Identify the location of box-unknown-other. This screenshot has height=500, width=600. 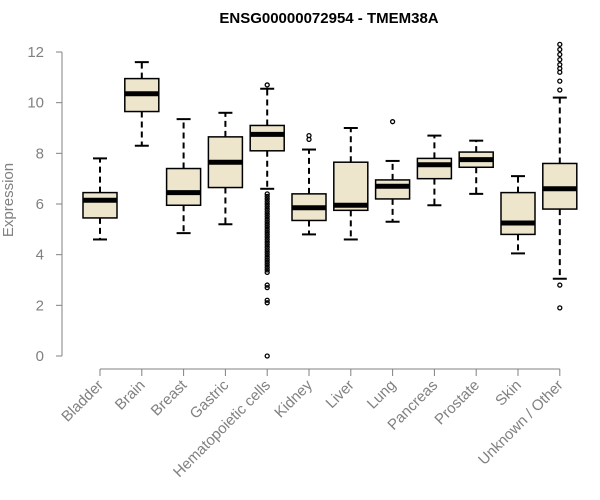
(560, 176).